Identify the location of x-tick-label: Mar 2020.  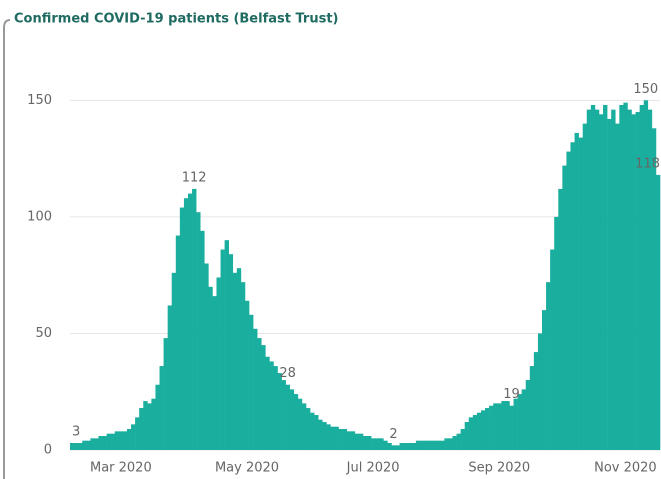
(121, 468).